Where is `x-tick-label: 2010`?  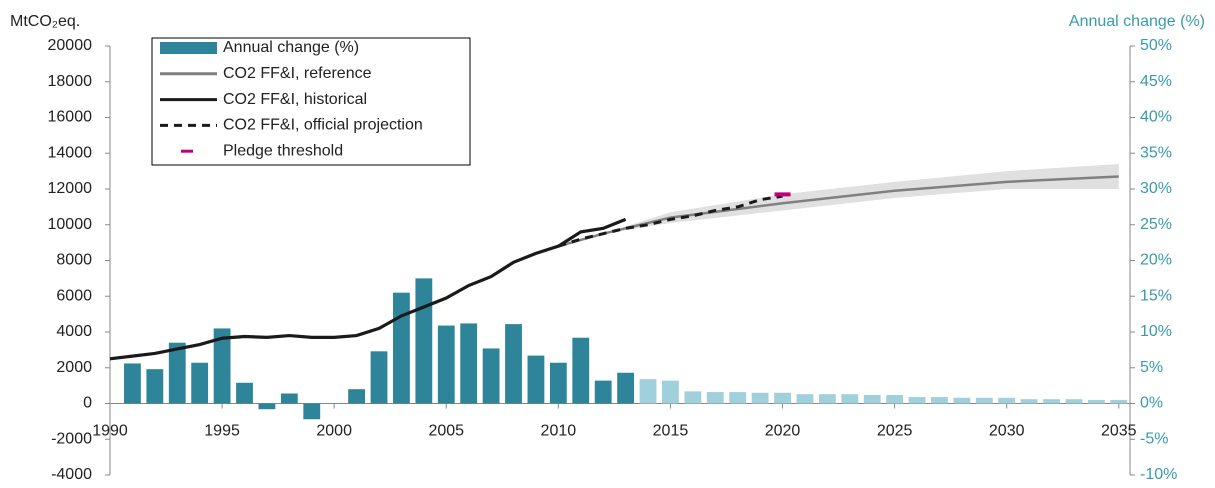
x-tick-label: 2010 is located at coordinates (559, 431).